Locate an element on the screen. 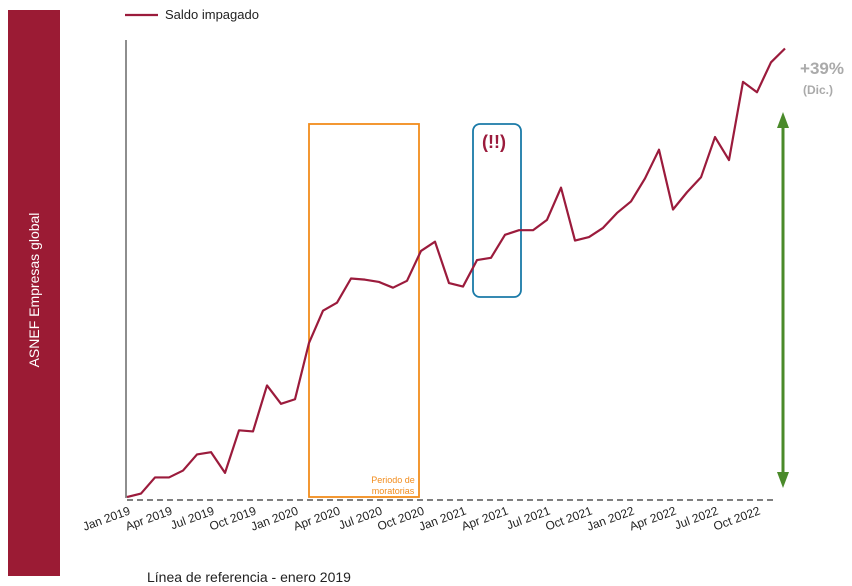 The height and width of the screenshot is (586, 852). change-note: (Dic.) is located at coordinates (818, 90).